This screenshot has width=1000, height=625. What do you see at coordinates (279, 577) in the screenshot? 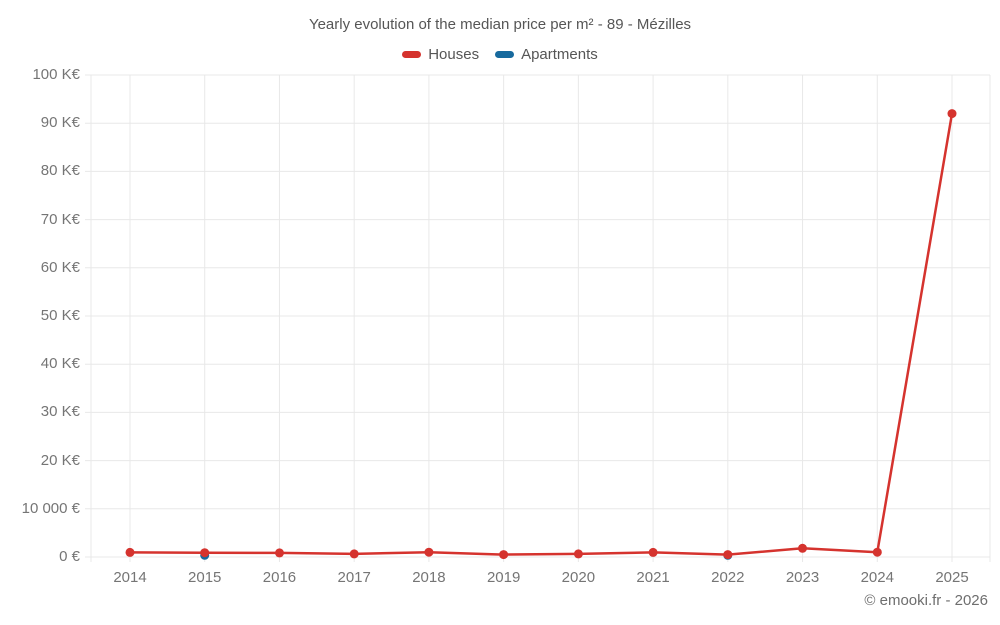
I see `x-tick-label: 2016` at bounding box center [279, 577].